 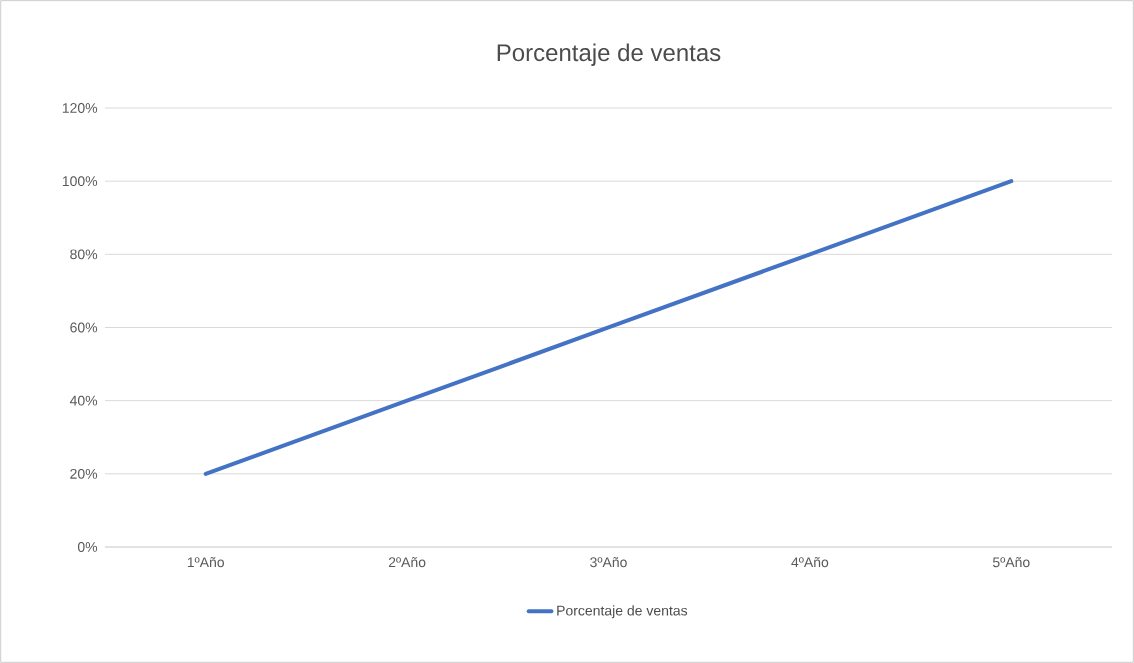 What do you see at coordinates (608, 562) in the screenshot?
I see `x-tick-label: 3ºAño` at bounding box center [608, 562].